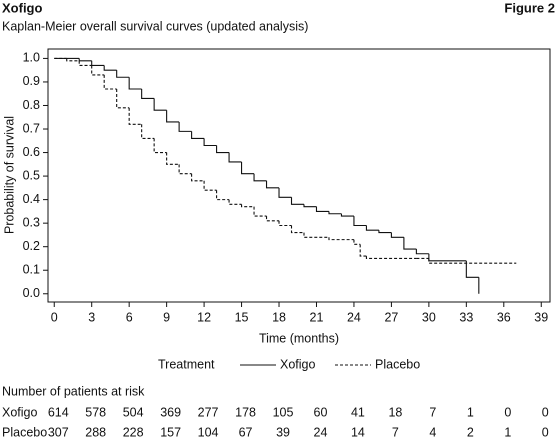 Image resolution: width=559 pixels, height=444 pixels. What do you see at coordinates (391, 317) in the screenshot?
I see `x-tick-label: 27` at bounding box center [391, 317].